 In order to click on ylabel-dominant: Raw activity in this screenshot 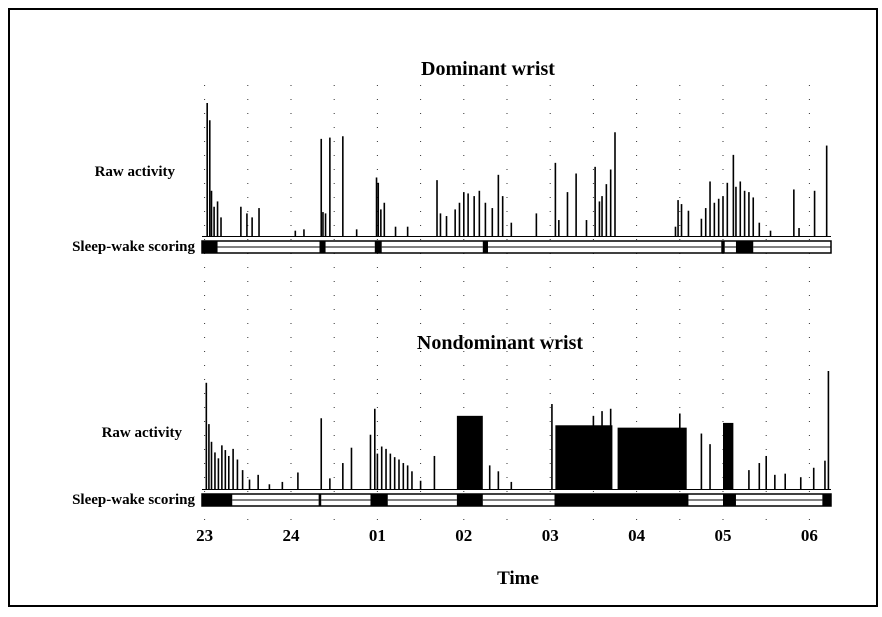, I will do `click(135, 172)`.